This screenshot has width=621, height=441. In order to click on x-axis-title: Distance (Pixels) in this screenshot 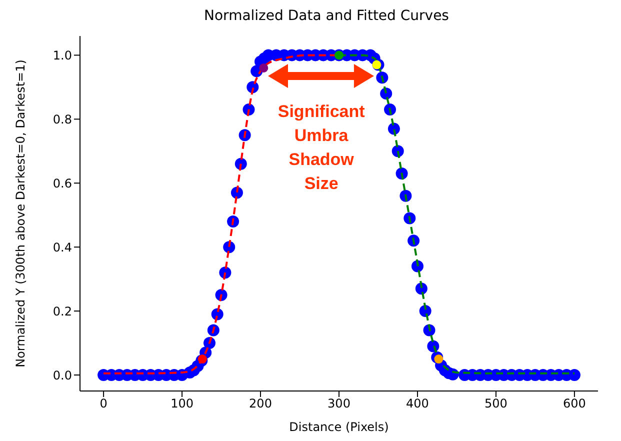, I will do `click(339, 427)`.